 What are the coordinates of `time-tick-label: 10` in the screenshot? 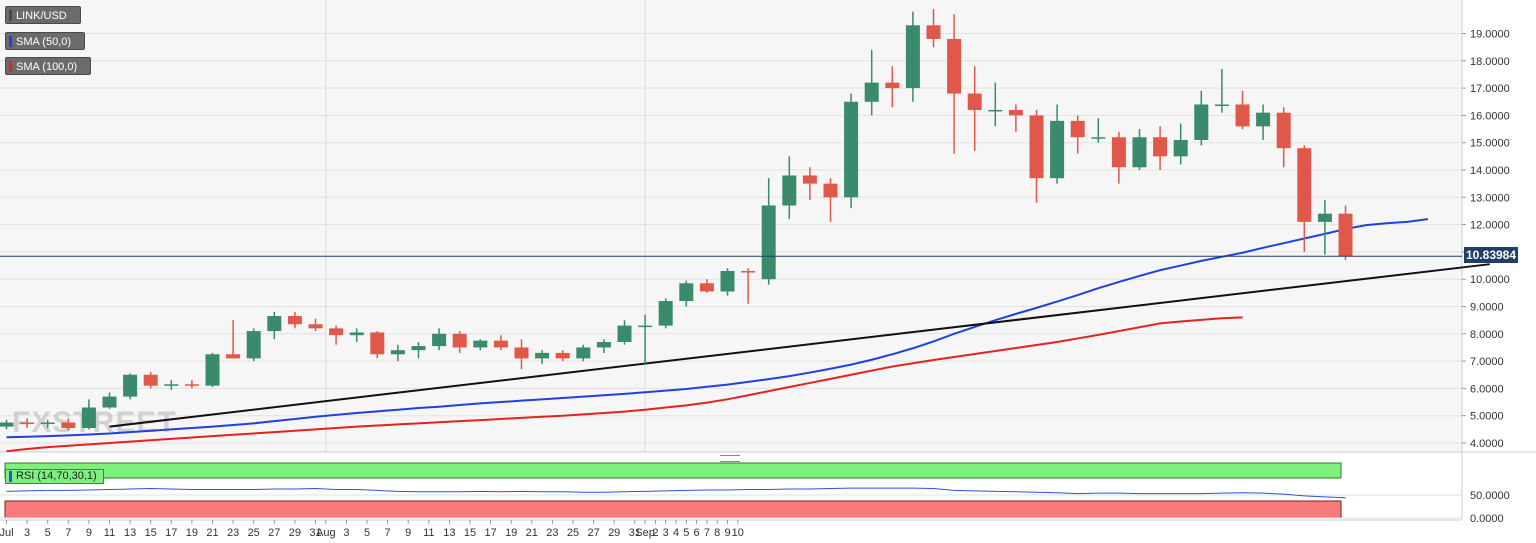 It's located at (738, 533).